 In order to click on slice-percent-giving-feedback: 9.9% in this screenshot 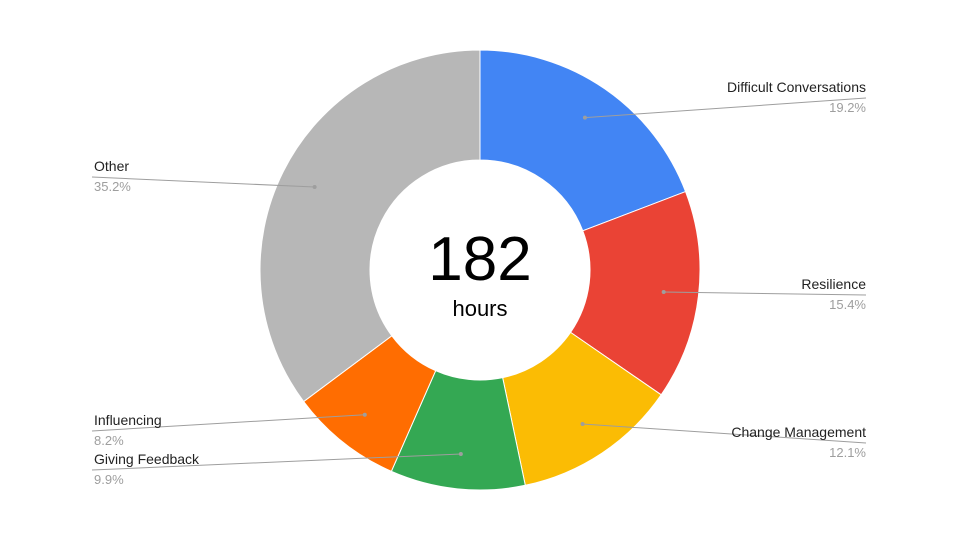, I will do `click(109, 479)`.